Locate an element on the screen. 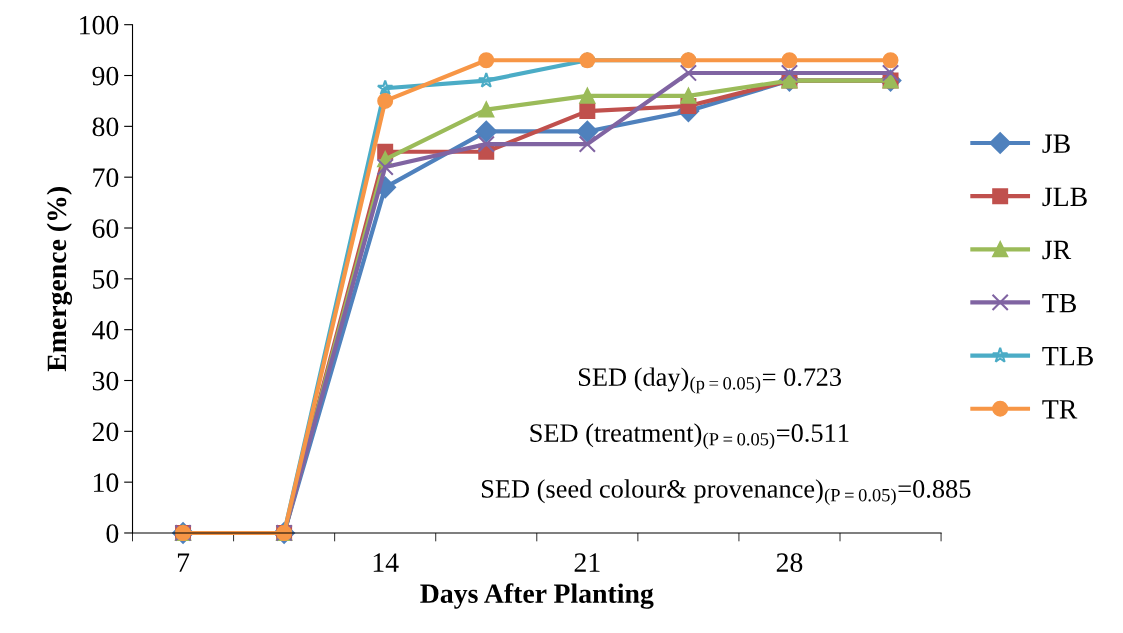  x-tick-label: 14 is located at coordinates (386, 562).